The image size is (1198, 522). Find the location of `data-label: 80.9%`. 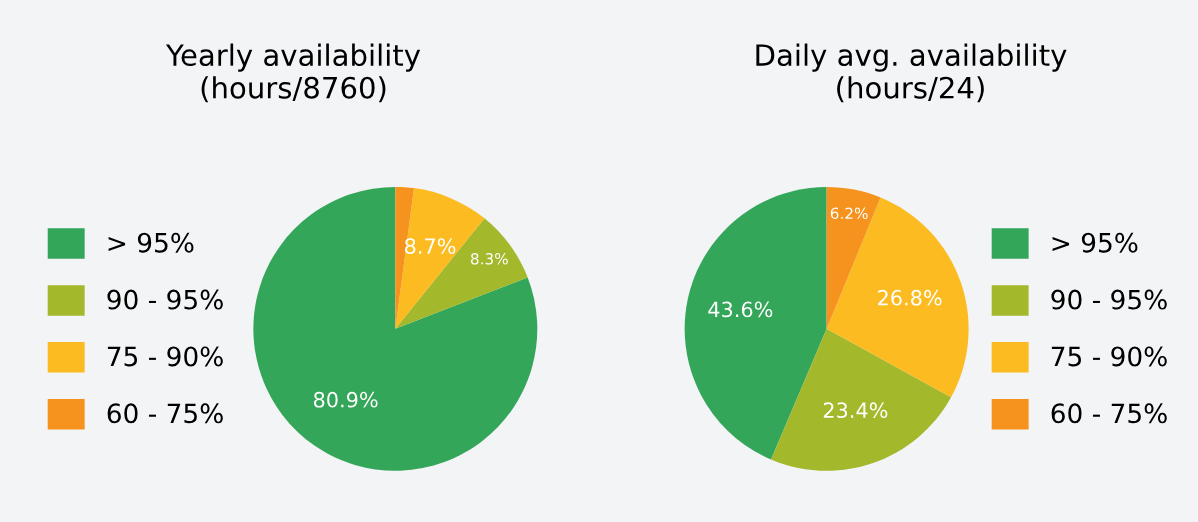

data-label: 80.9% is located at coordinates (345, 399).